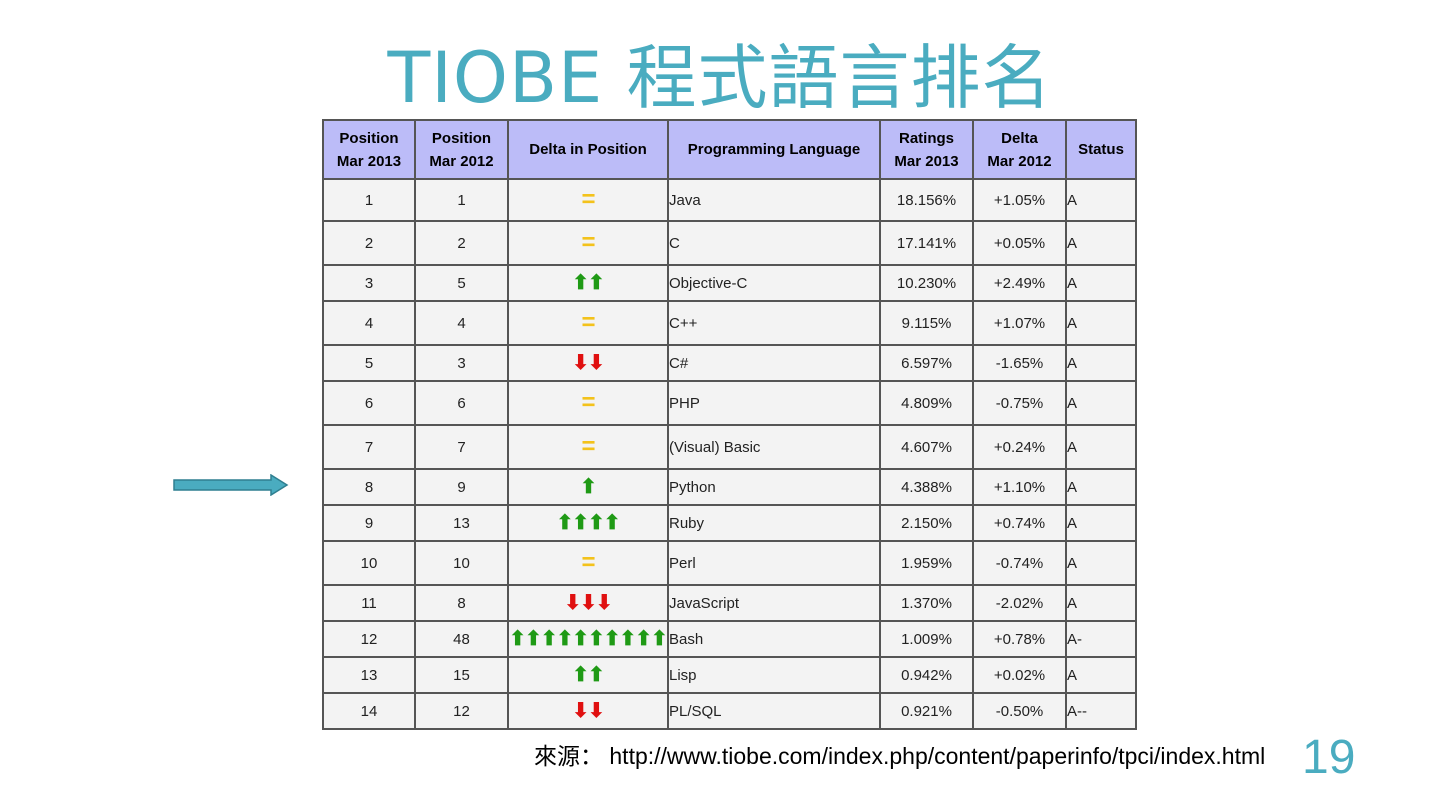 This screenshot has width=1440, height=810. What do you see at coordinates (774, 243) in the screenshot?
I see `language-cell: C` at bounding box center [774, 243].